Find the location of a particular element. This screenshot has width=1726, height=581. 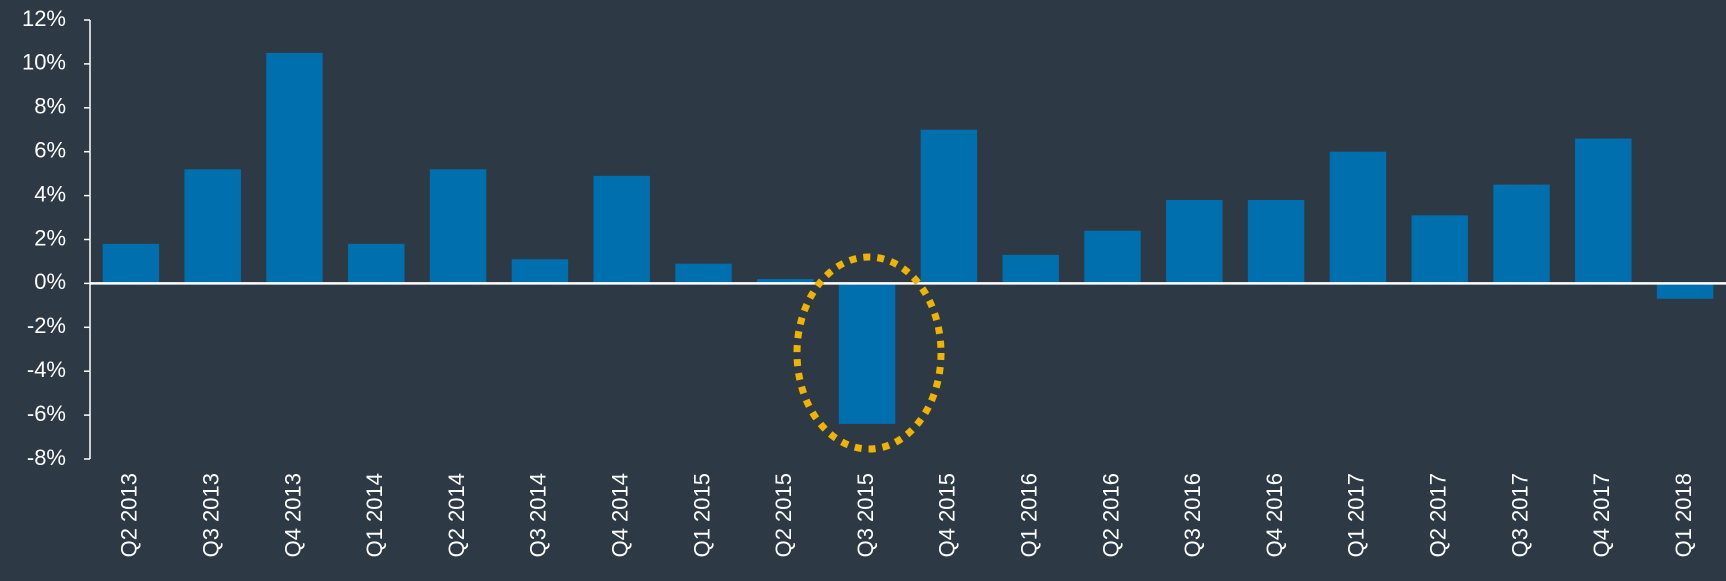

x-tick-label: Q4 2016 is located at coordinates (1274, 515).